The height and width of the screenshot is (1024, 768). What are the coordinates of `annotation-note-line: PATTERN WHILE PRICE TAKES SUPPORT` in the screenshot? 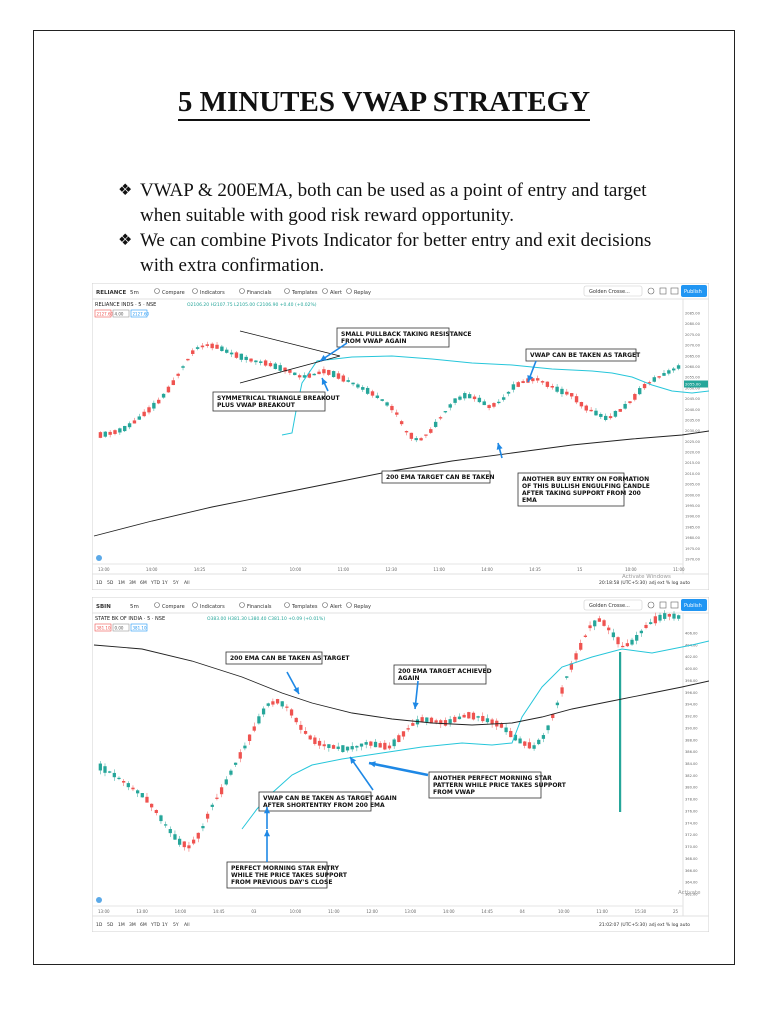 It's located at (500, 785).